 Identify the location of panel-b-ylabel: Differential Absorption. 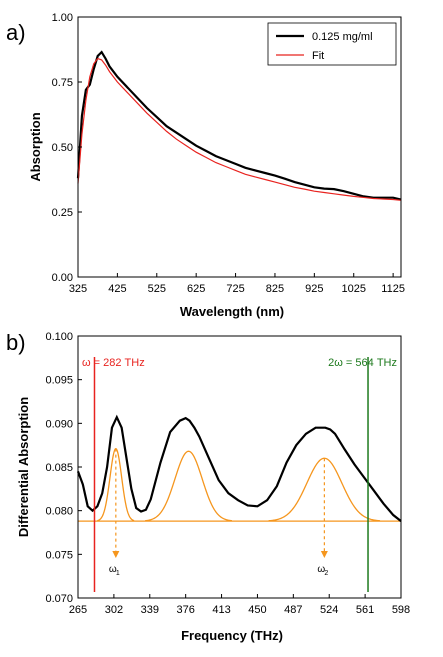
(23, 467).